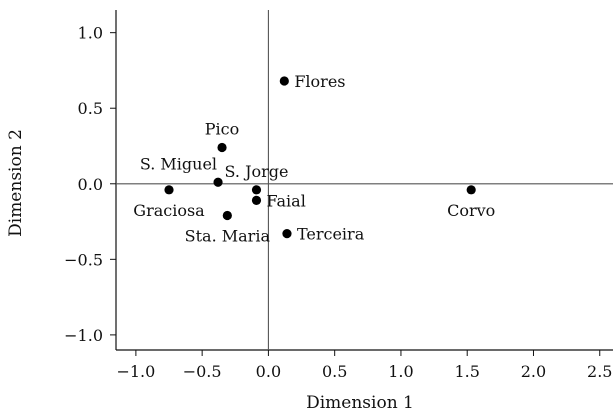  Describe the element at coordinates (178, 163) in the screenshot. I see `data-point-label: S. Miguel` at that location.